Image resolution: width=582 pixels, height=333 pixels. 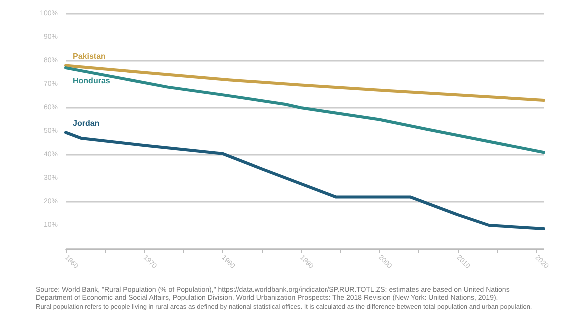 I want to click on series-label: Jordan, so click(x=86, y=123).